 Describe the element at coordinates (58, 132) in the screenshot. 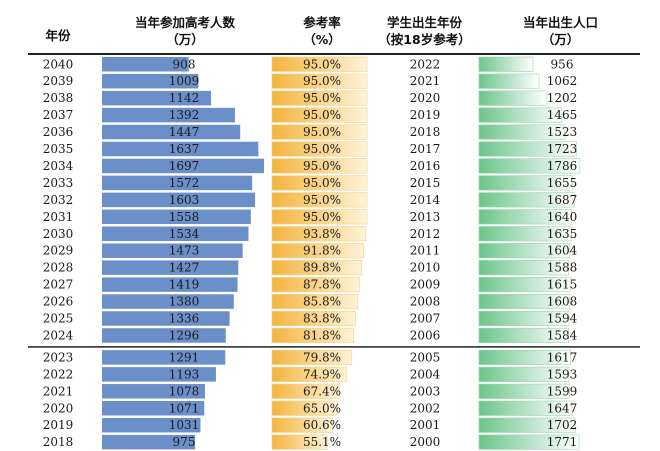

I see `year-label: 2036` at that location.